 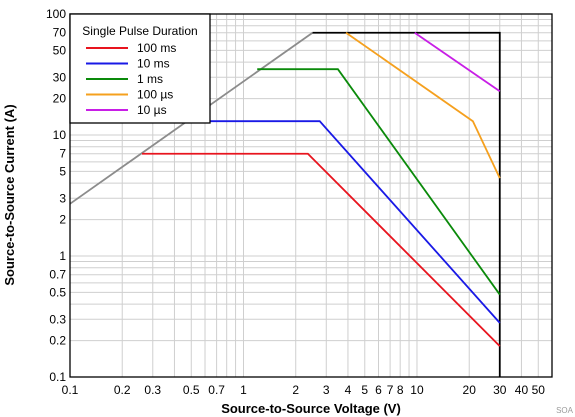 What do you see at coordinates (378, 390) in the screenshot?
I see `x-tick-label: 6` at bounding box center [378, 390].